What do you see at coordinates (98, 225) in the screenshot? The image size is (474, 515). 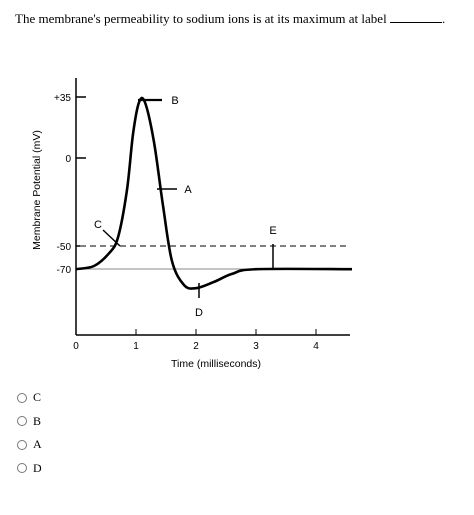 I see `annotation-label-a: C` at bounding box center [98, 225].